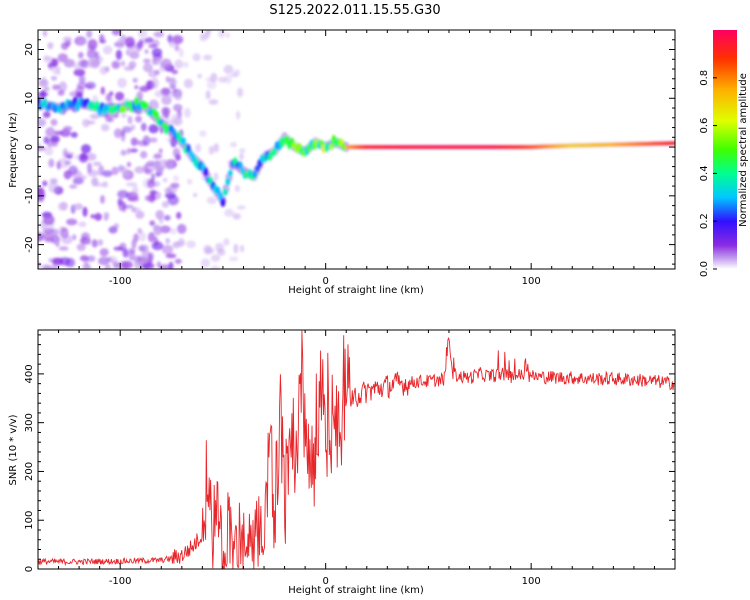  I want to click on colorbar-tick-label: 0.0, so click(704, 269).